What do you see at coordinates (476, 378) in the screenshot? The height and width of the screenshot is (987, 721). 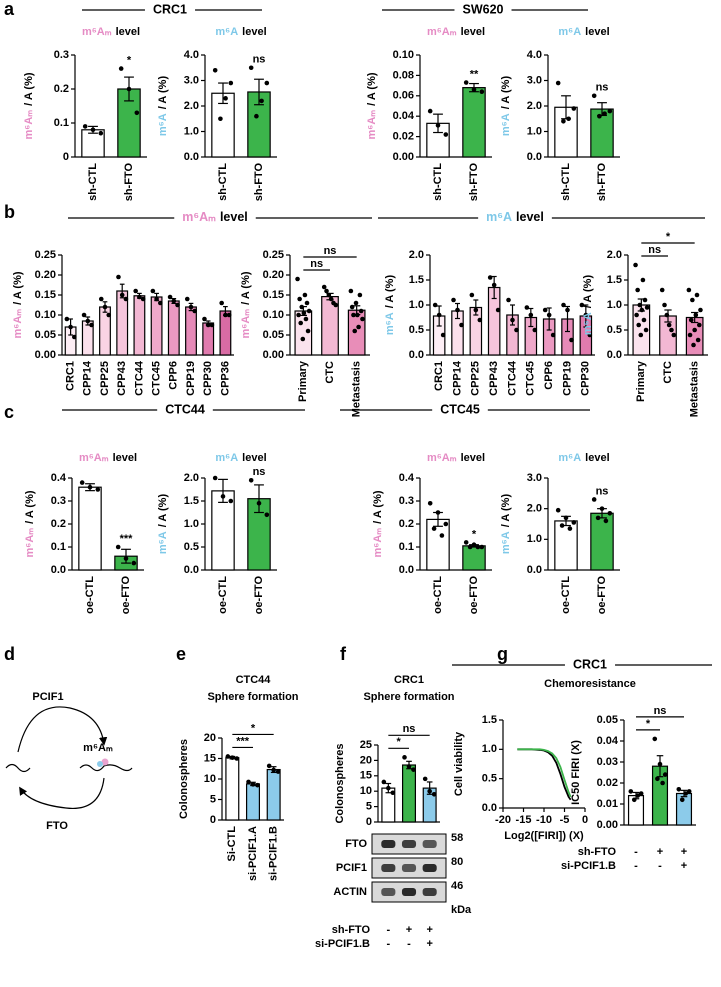 I see `category-label: CPP25` at bounding box center [476, 378].